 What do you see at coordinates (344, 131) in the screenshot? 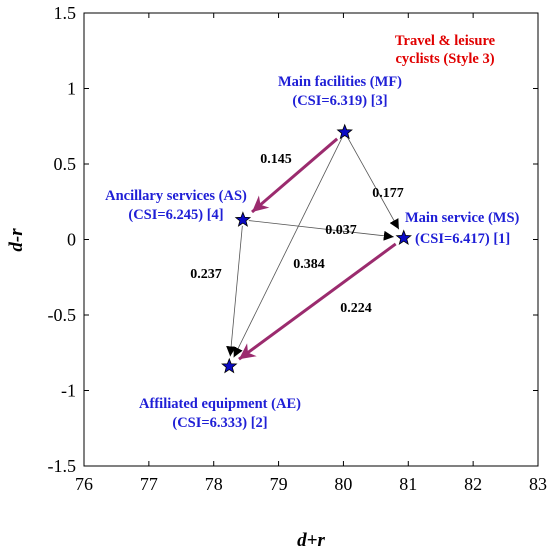
I see `point-marker-mf` at bounding box center [344, 131].